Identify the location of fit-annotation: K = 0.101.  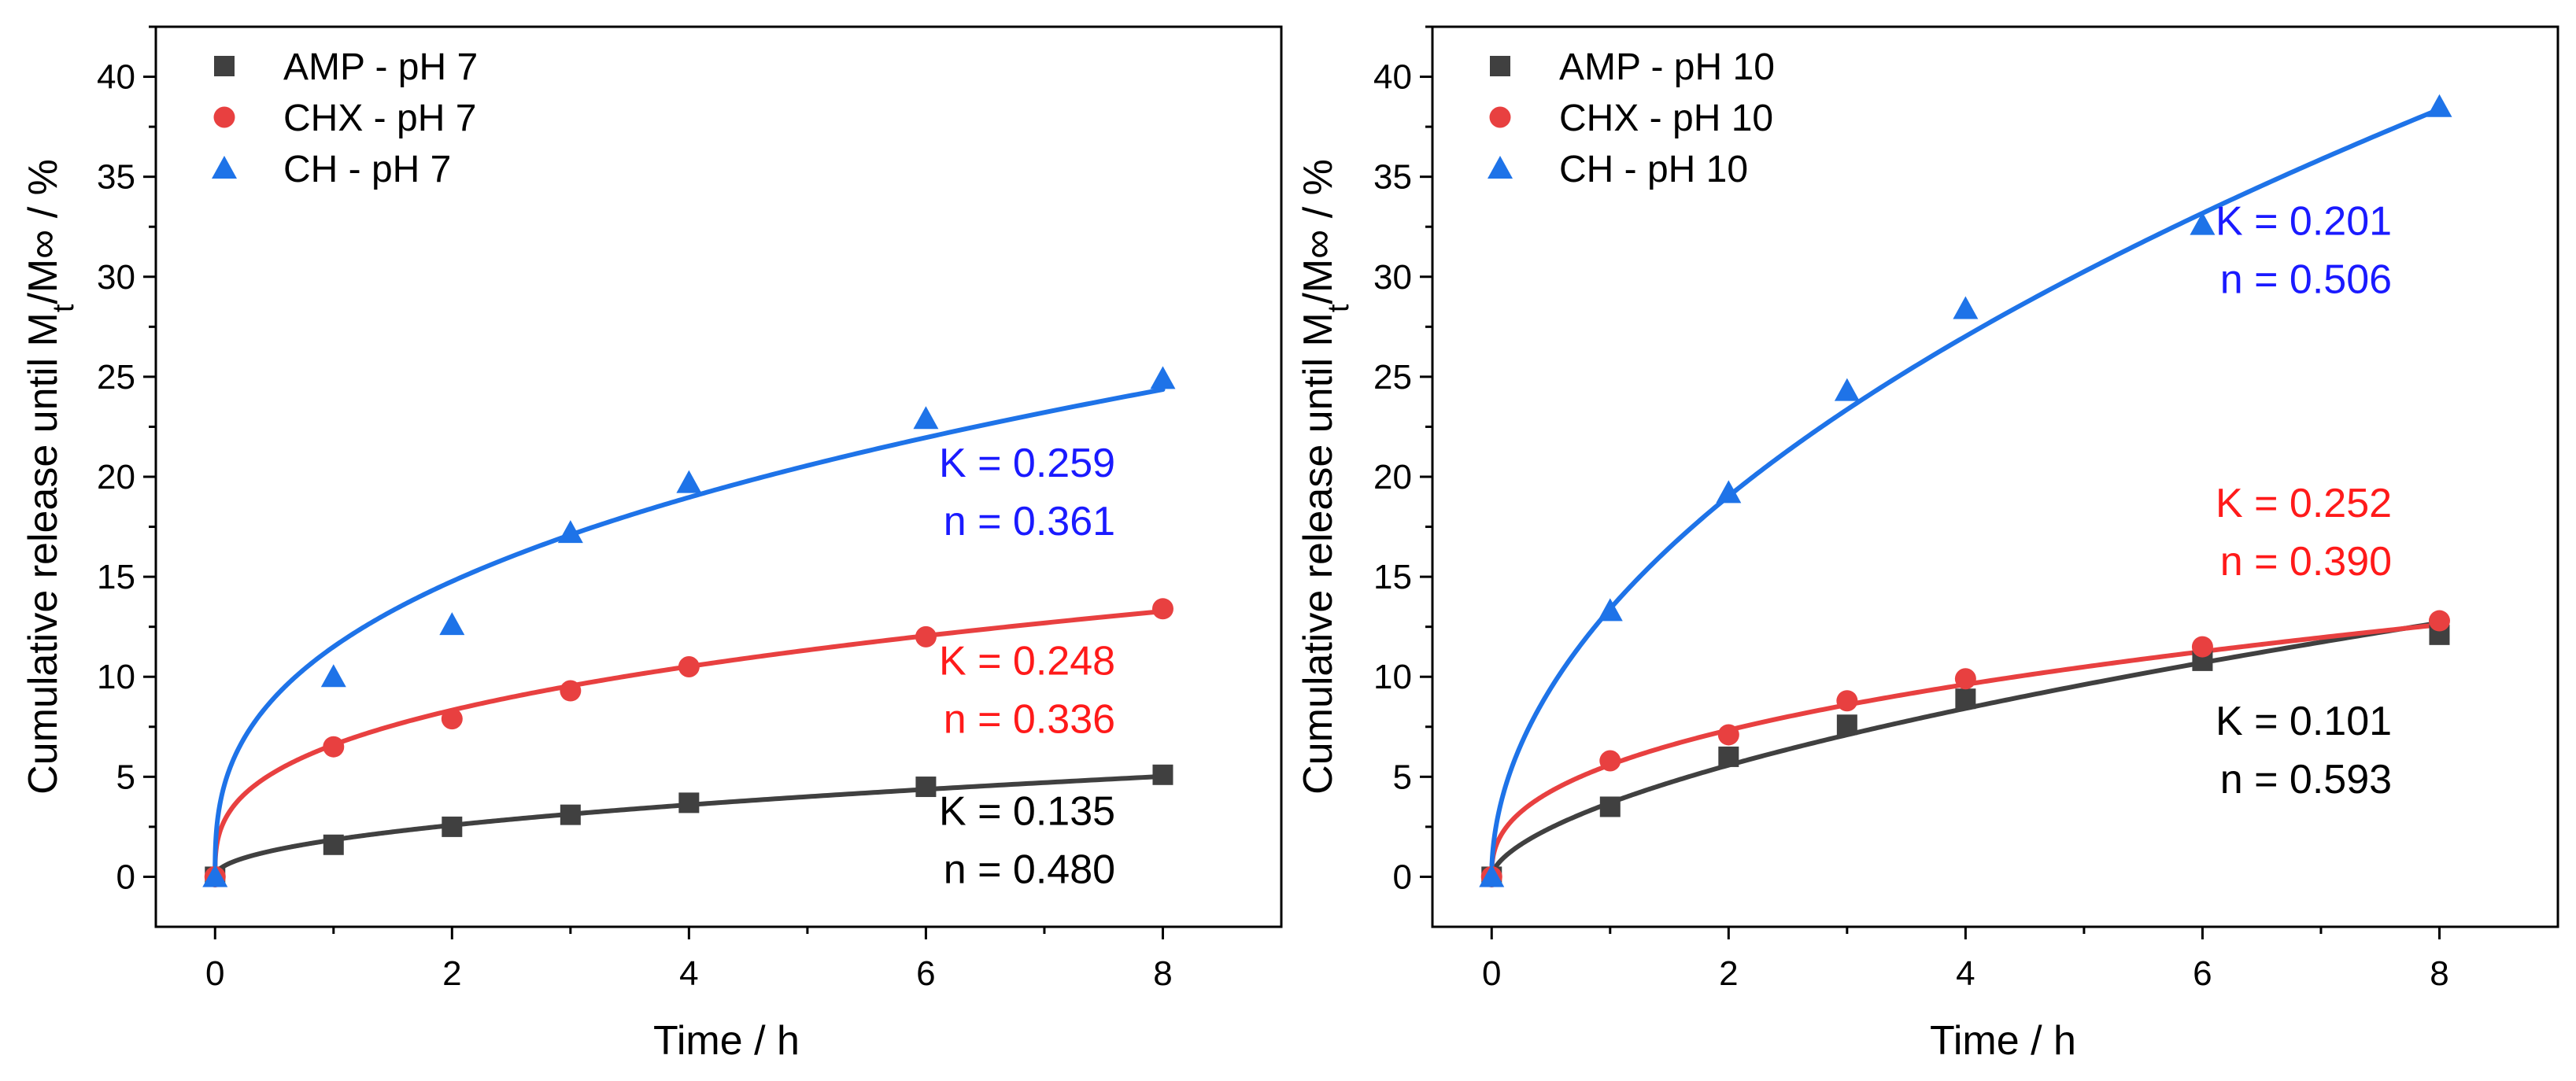
(2304, 721).